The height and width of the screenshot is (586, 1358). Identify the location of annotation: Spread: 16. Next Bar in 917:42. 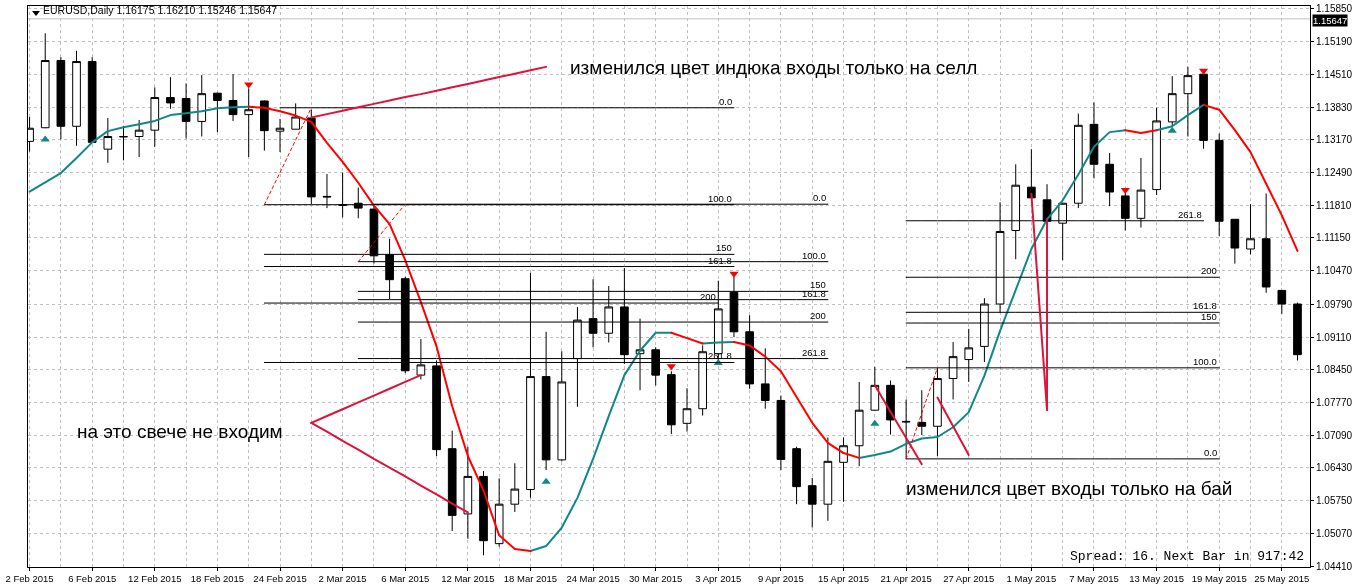
(1187, 556).